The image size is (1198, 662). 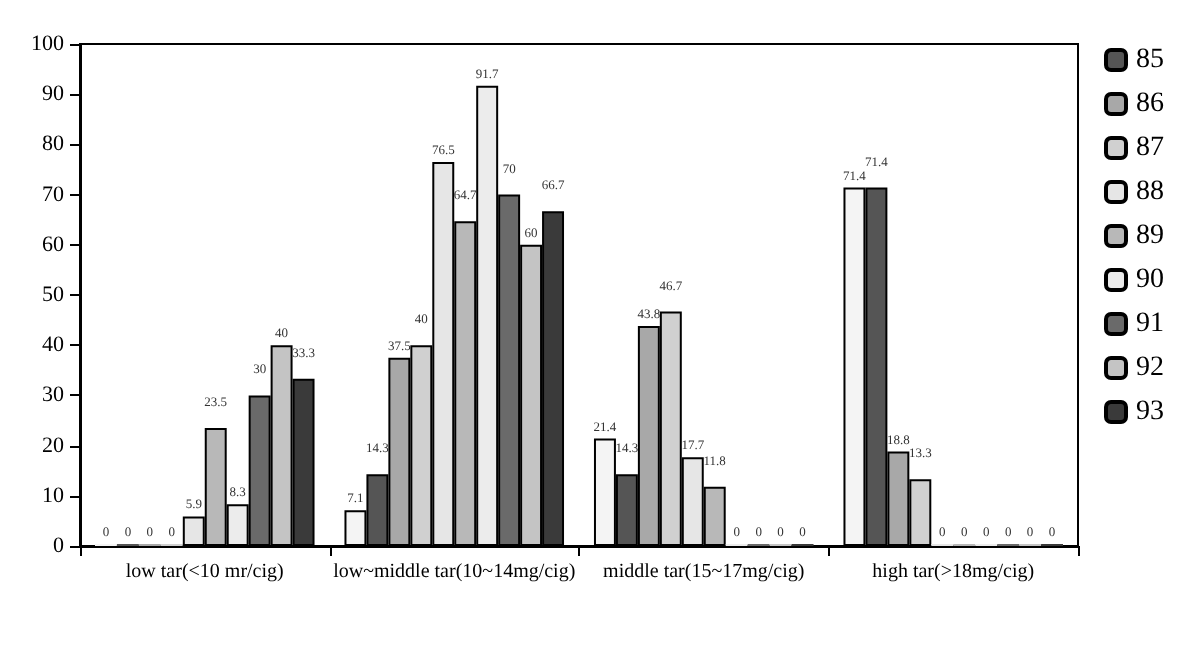 I want to click on y-tick-label: 0, so click(x=59, y=546).